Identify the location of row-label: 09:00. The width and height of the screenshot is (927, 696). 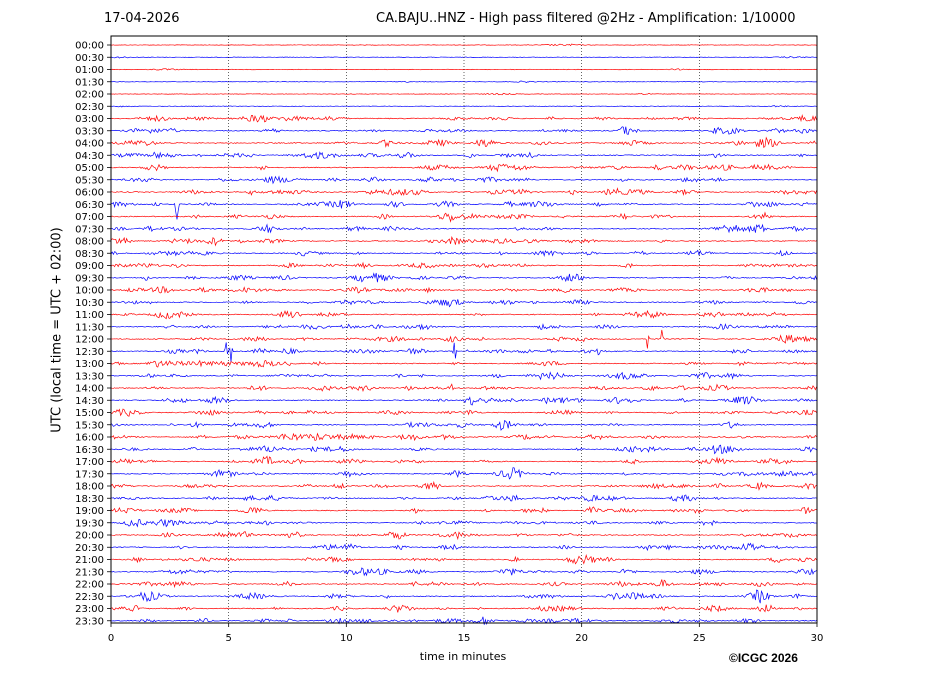
(89, 266).